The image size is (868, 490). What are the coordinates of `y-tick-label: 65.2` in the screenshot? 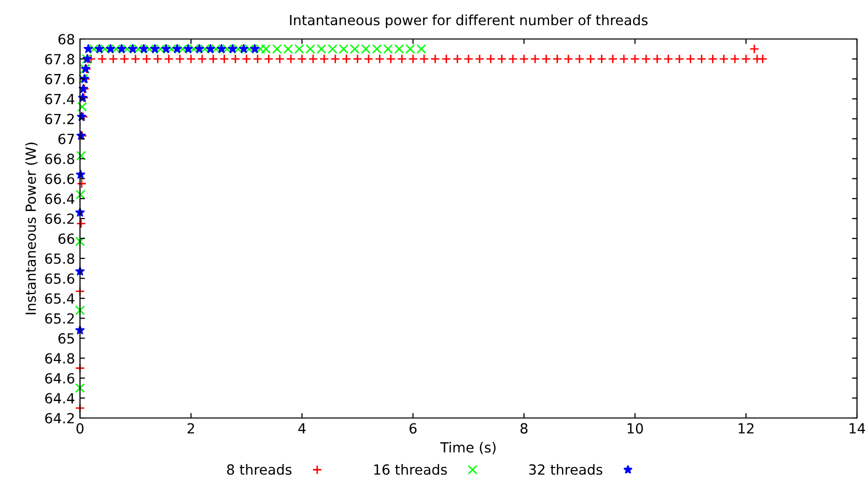 It's located at (59, 318).